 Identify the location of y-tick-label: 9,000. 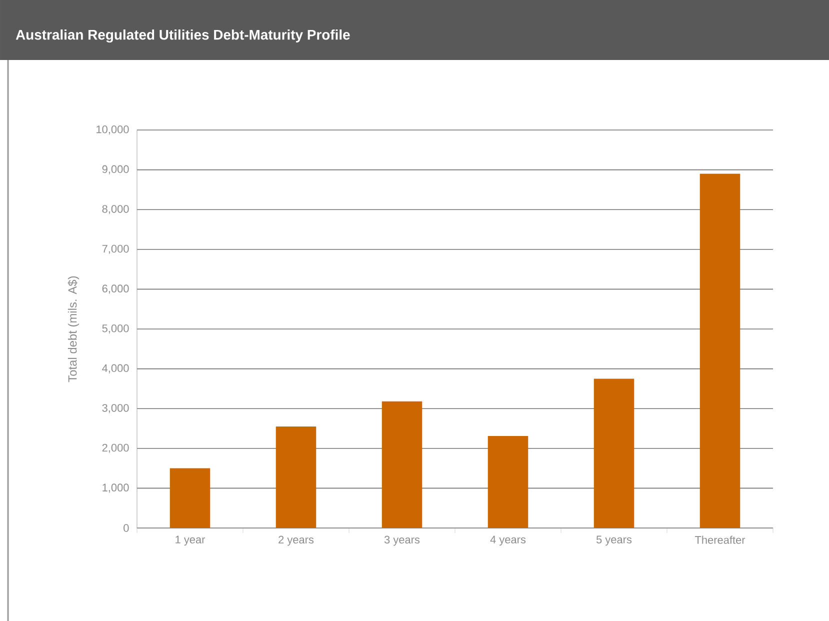
(115, 169).